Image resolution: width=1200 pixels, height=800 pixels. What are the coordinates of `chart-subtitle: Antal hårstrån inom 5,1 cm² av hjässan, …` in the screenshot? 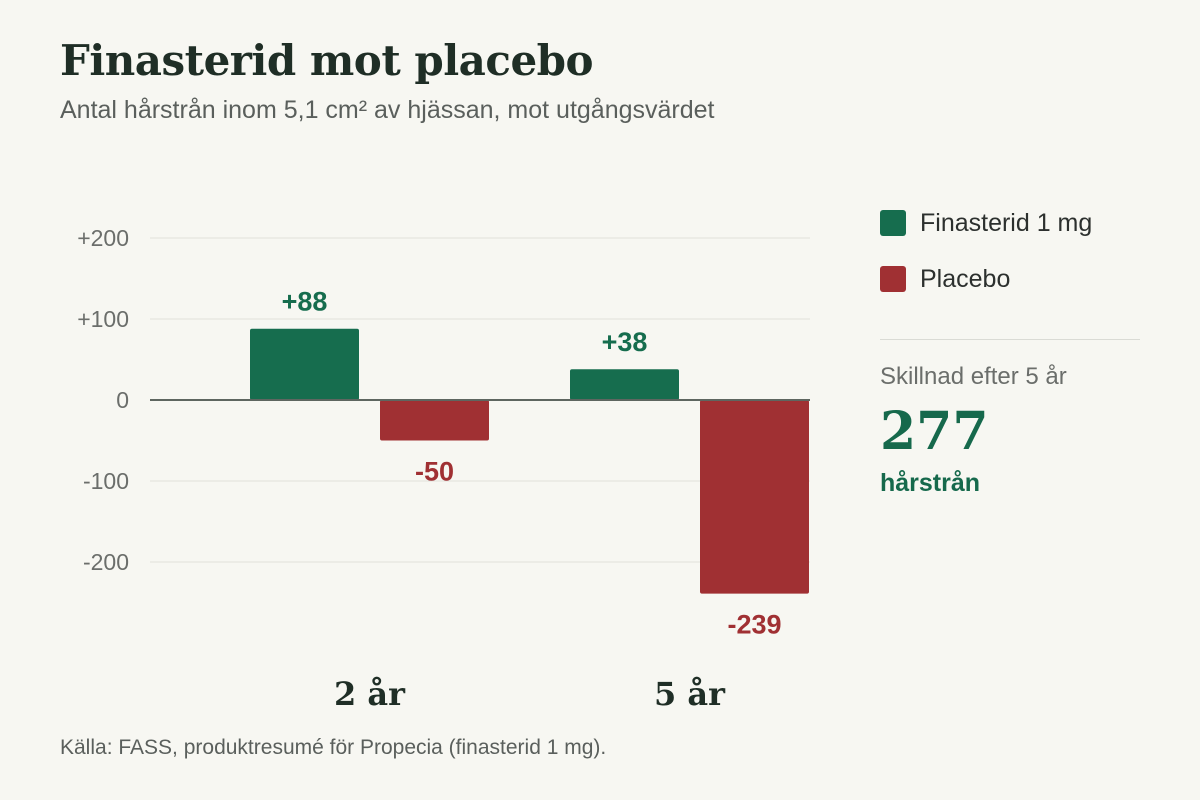 It's located at (387, 110).